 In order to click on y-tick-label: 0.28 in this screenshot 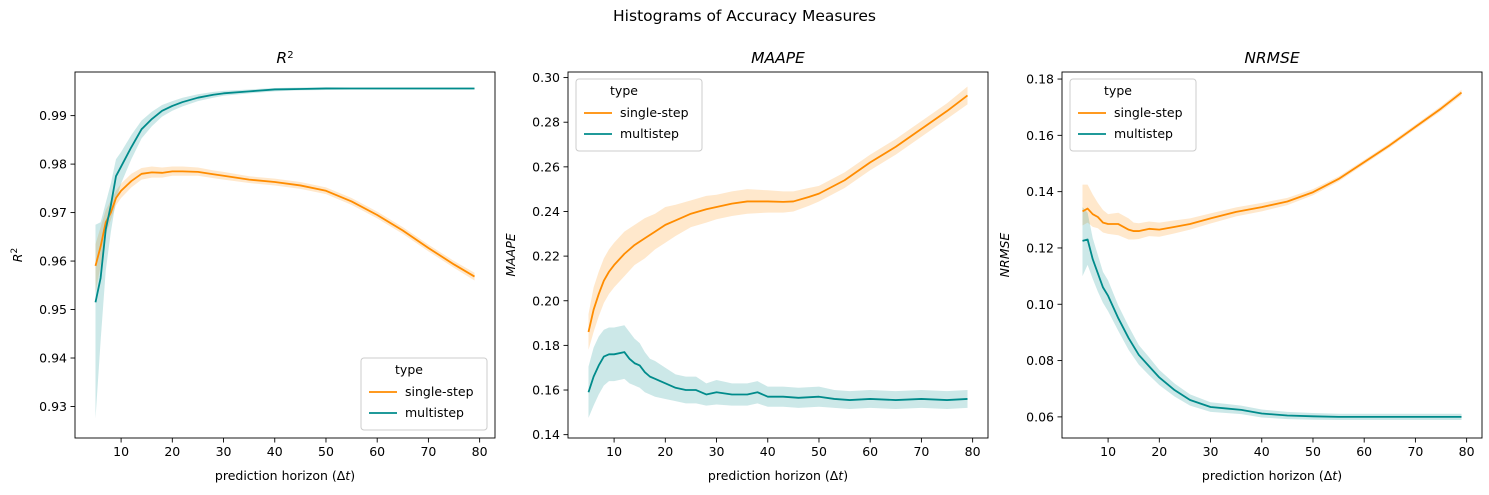, I will do `click(546, 122)`.